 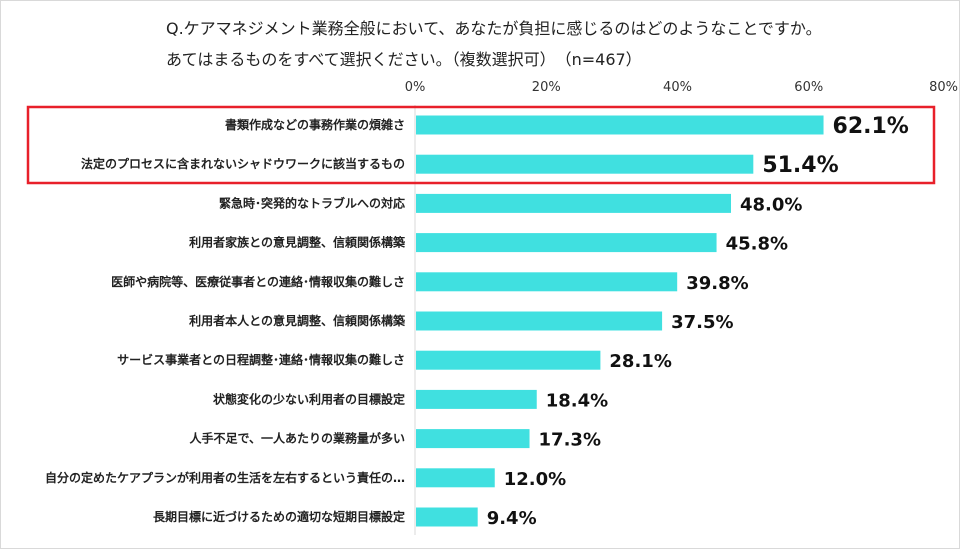 I want to click on category-label: 長期目標に近づけるための適切な短期目標設定, so click(x=279, y=516).